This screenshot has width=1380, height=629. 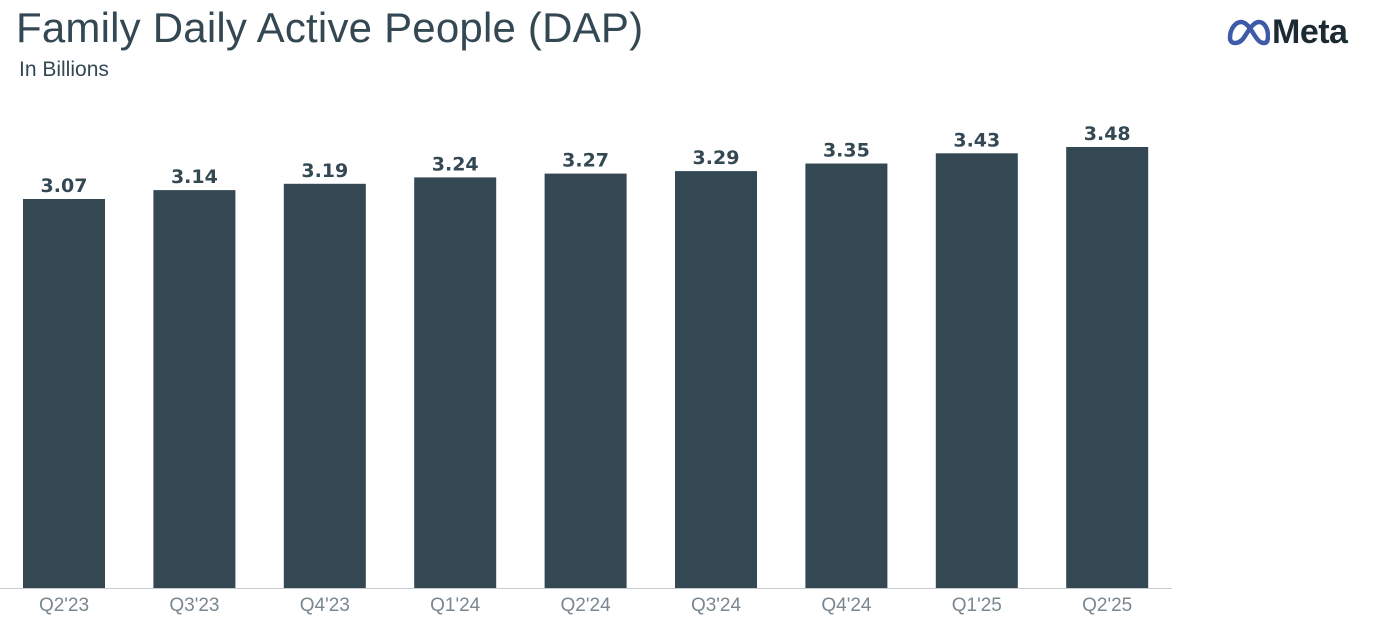 What do you see at coordinates (330, 27) in the screenshot?
I see `chart-title: Family Daily Active People (DAP)` at bounding box center [330, 27].